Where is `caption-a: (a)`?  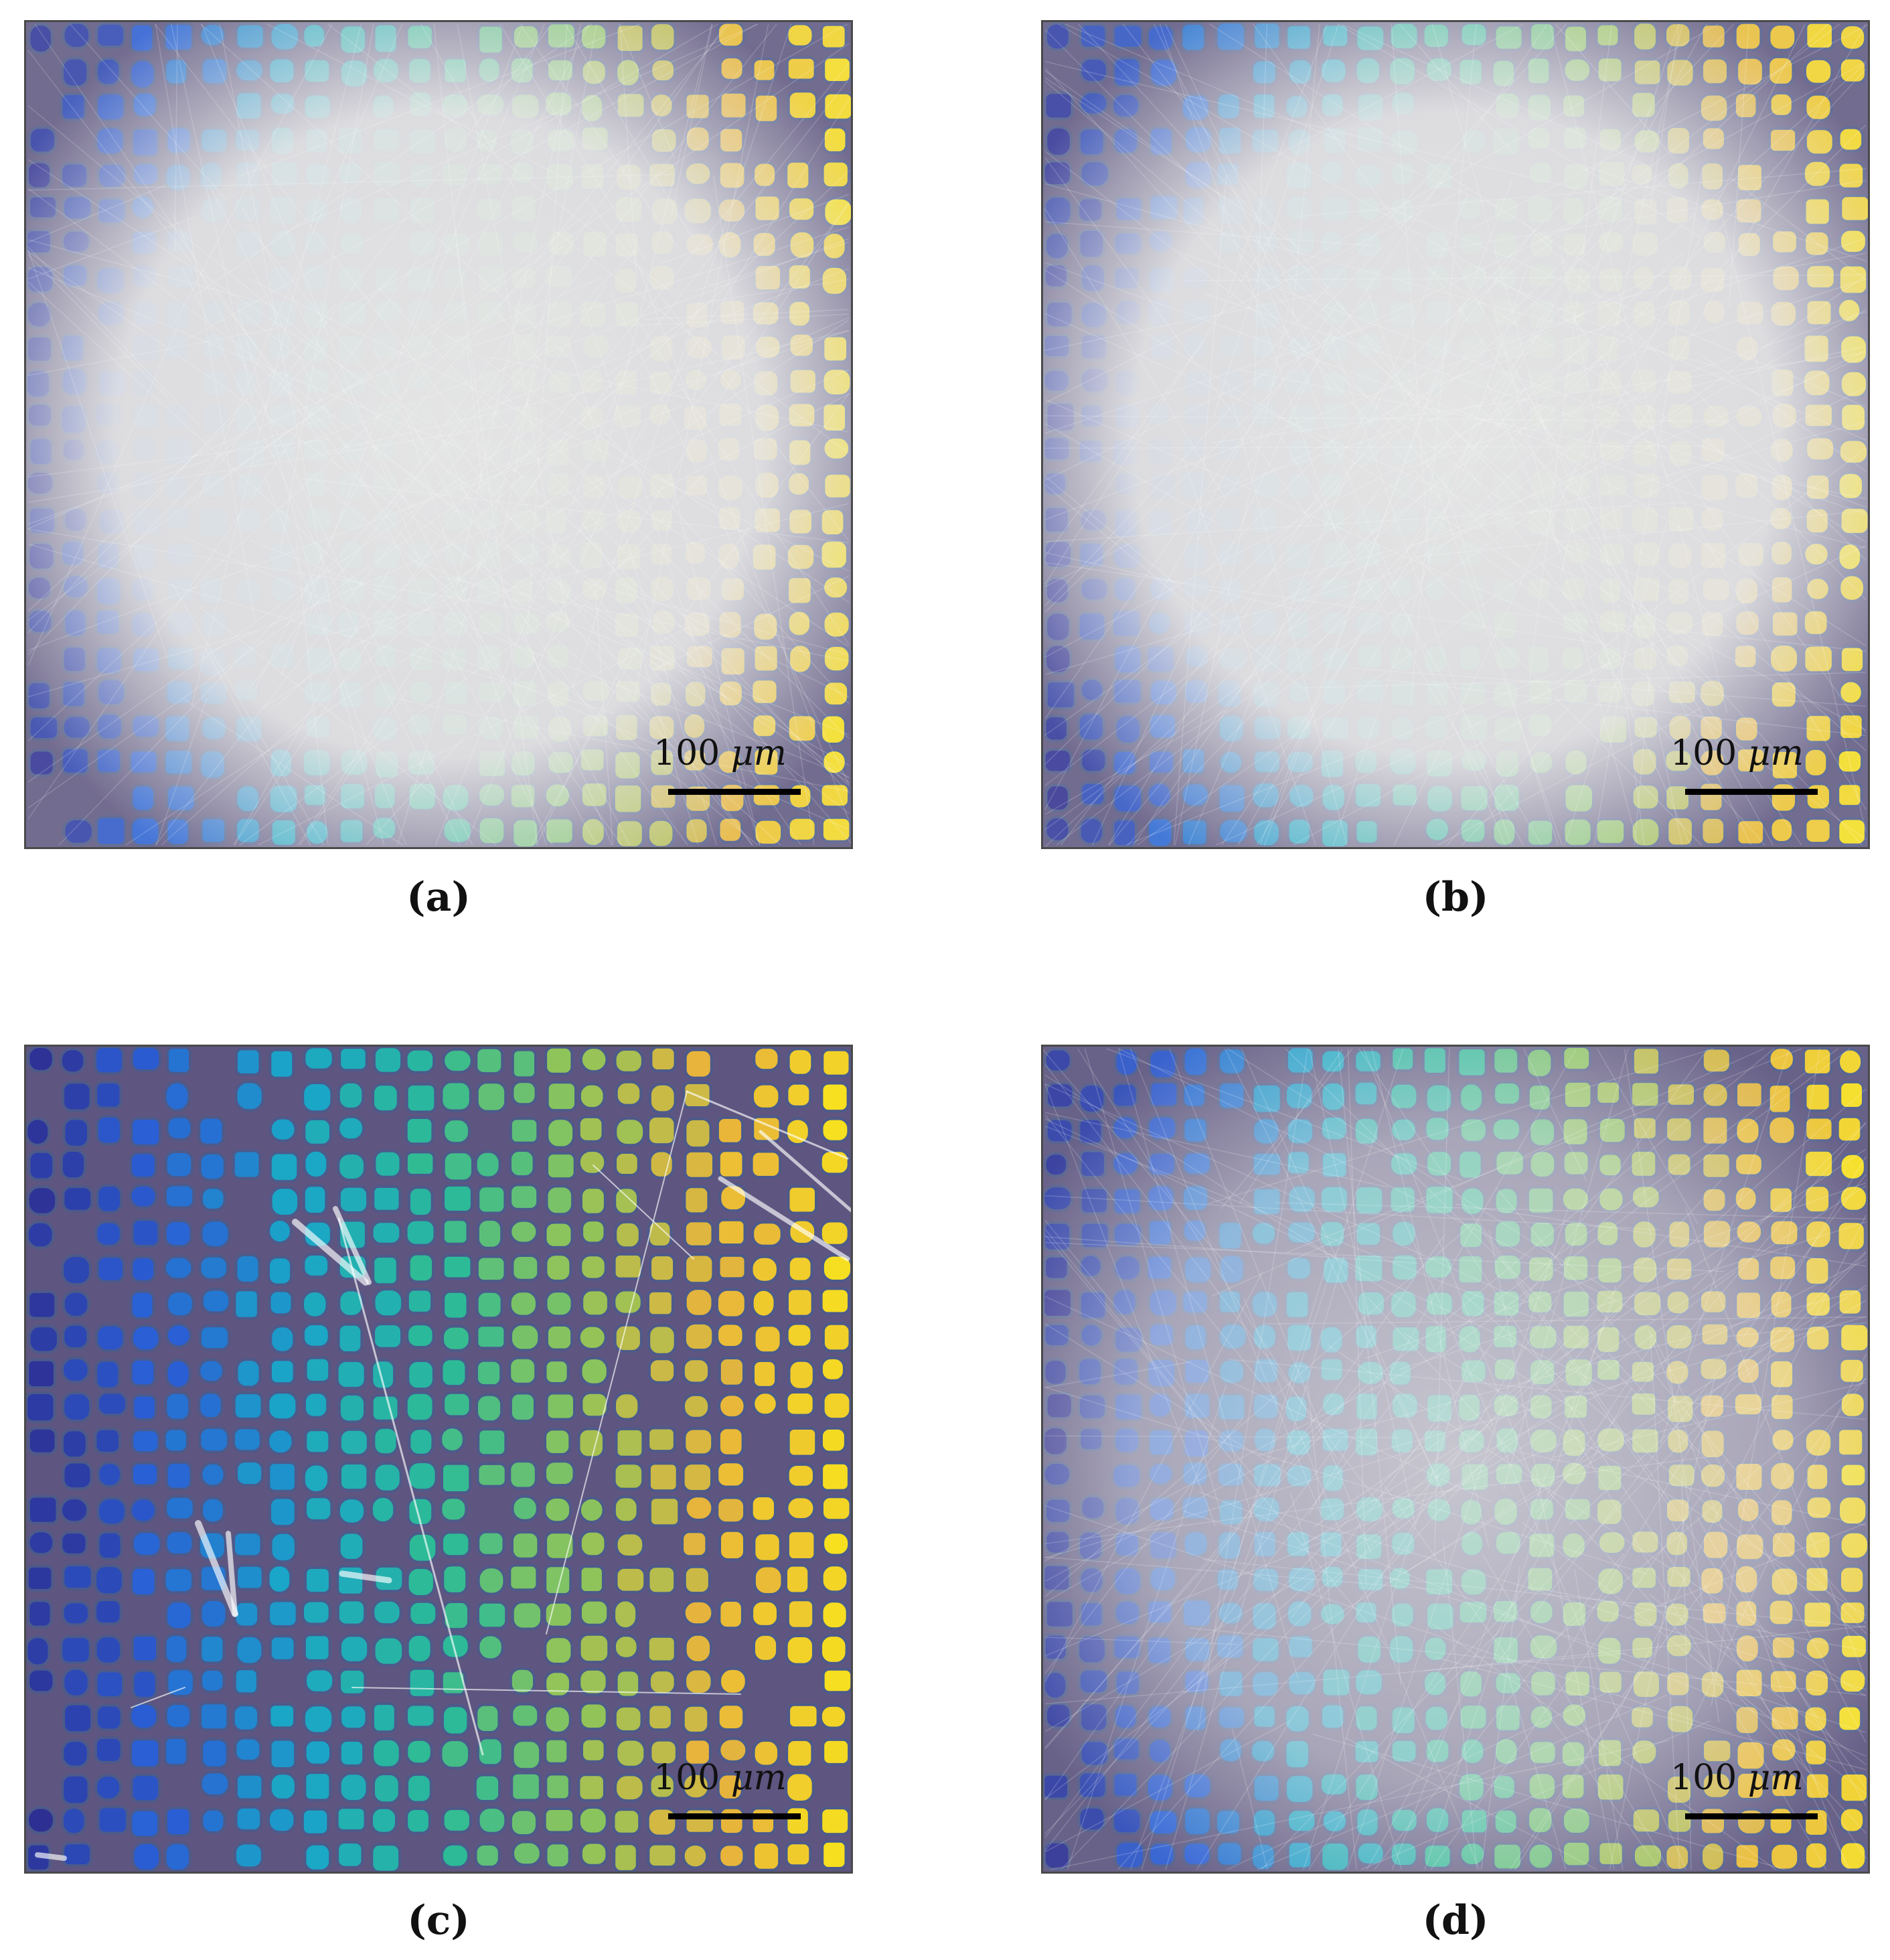 caption-a: (a) is located at coordinates (439, 898).